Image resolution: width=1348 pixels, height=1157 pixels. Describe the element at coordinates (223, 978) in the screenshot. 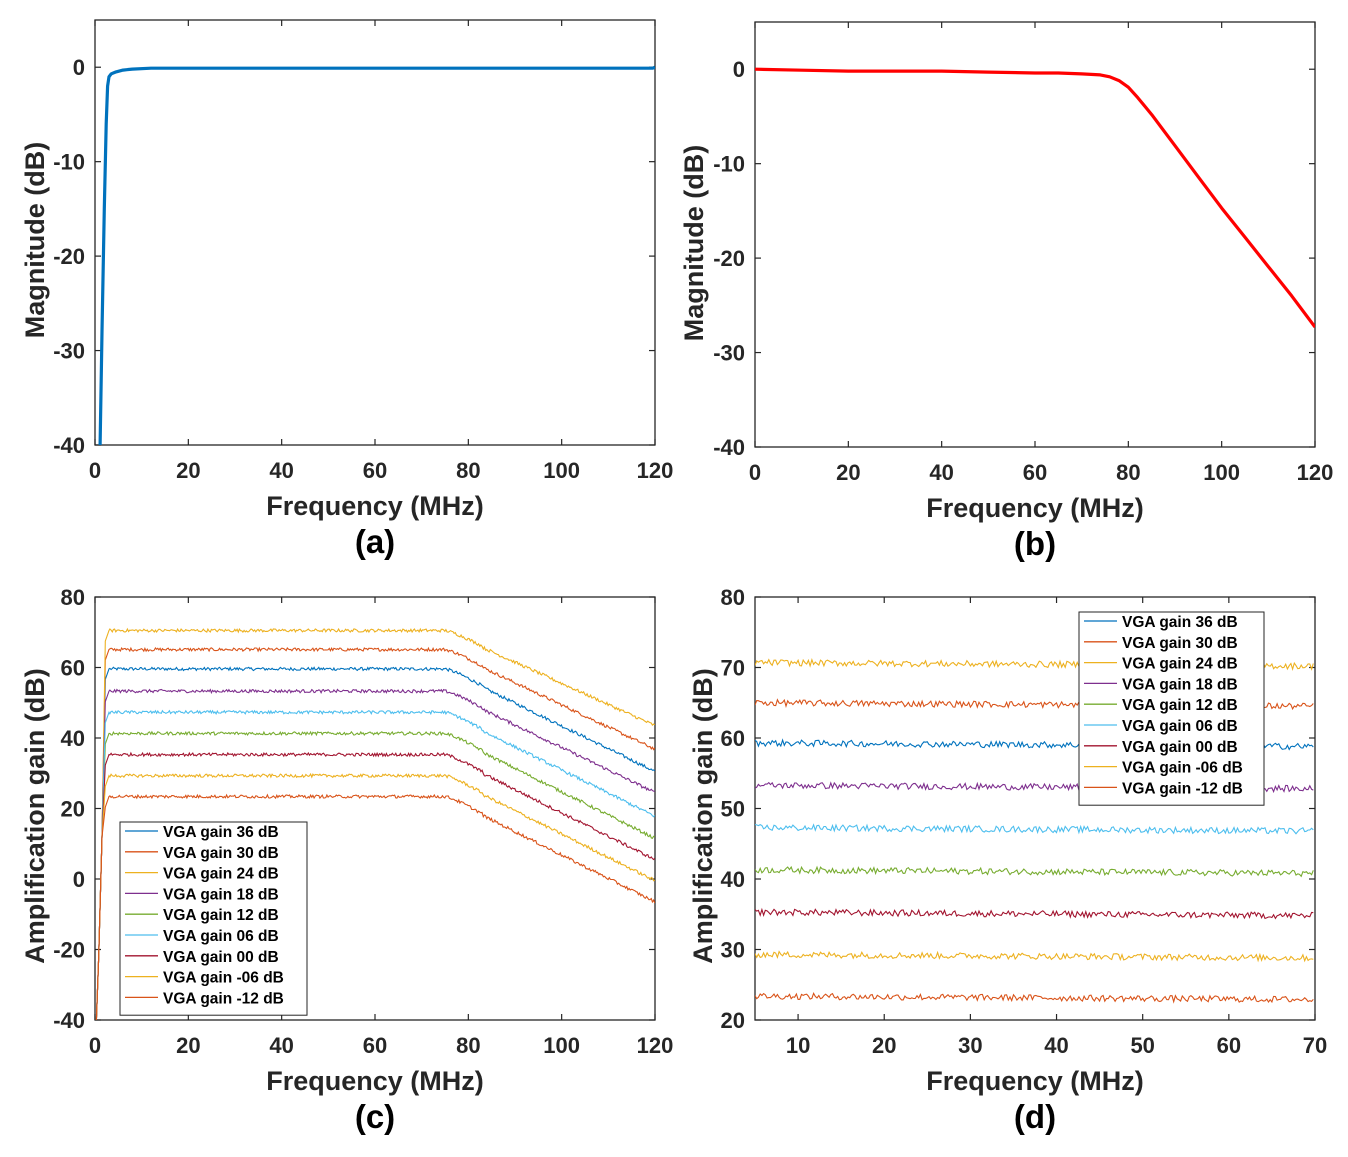

I see `legend-entry: VGA gain -06 dB` at that location.